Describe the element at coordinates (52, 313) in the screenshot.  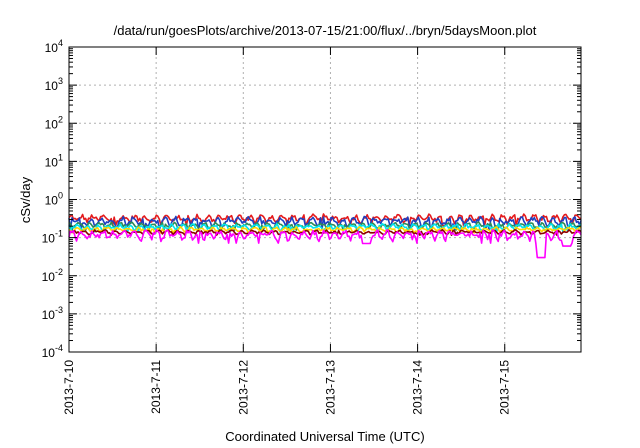
I see `y-tick-label: 10⁻³` at that location.